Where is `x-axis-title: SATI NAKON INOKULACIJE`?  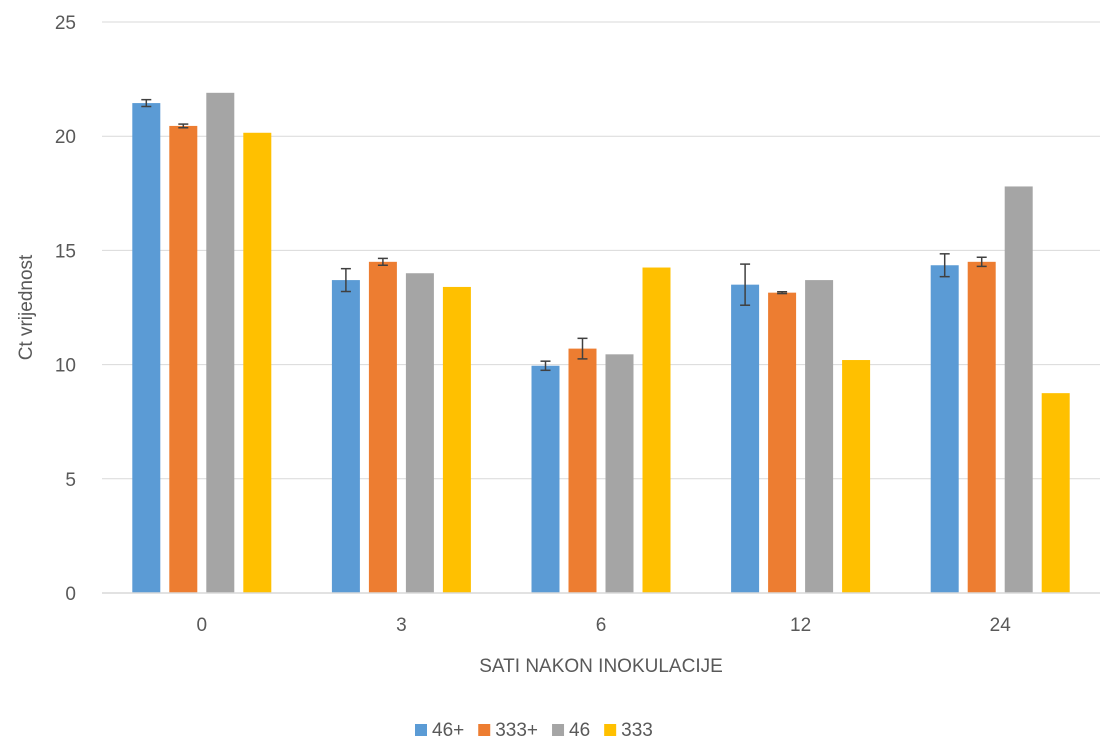
x-axis-title: SATI NAKON INOKULACIJE is located at coordinates (601, 666).